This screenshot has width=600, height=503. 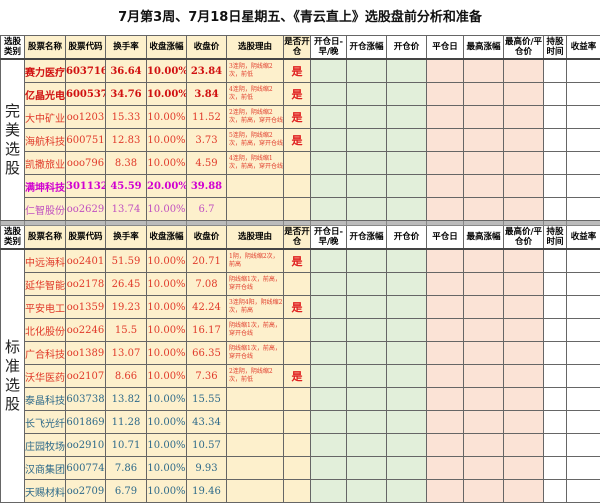 What do you see at coordinates (329, 48) in the screenshot?
I see `header-open-date: 开仓日-早/晚` at bounding box center [329, 48].